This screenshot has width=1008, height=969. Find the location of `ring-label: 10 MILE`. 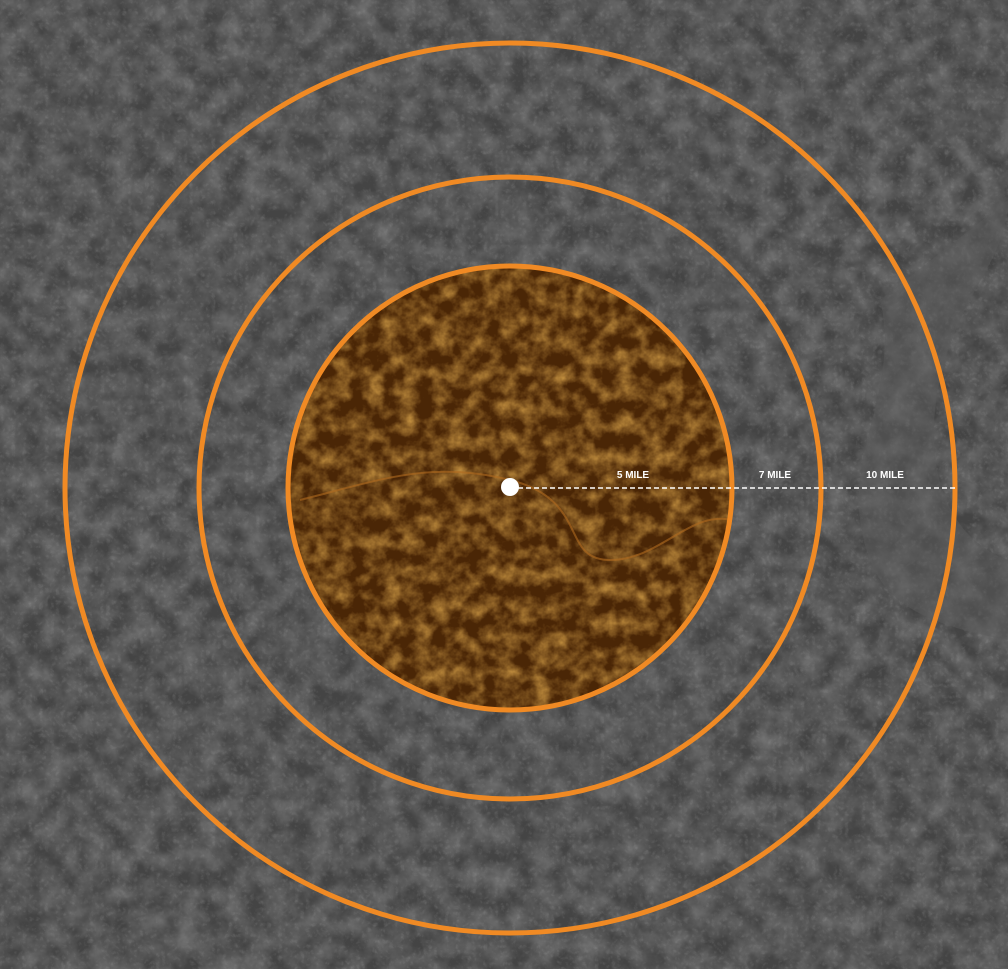

ring-label: 10 MILE is located at coordinates (885, 475).